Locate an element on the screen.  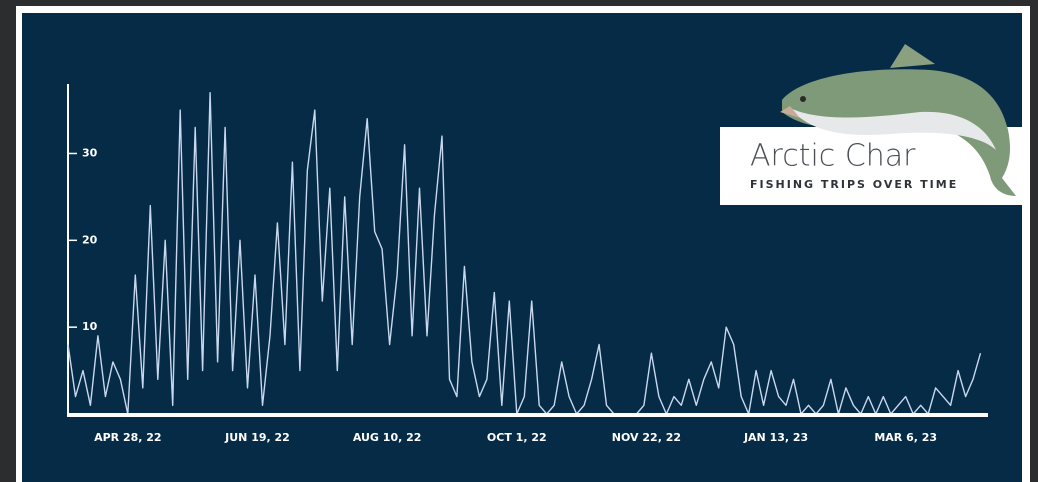
x-tick-label: OCT 1, 22 is located at coordinates (517, 437).